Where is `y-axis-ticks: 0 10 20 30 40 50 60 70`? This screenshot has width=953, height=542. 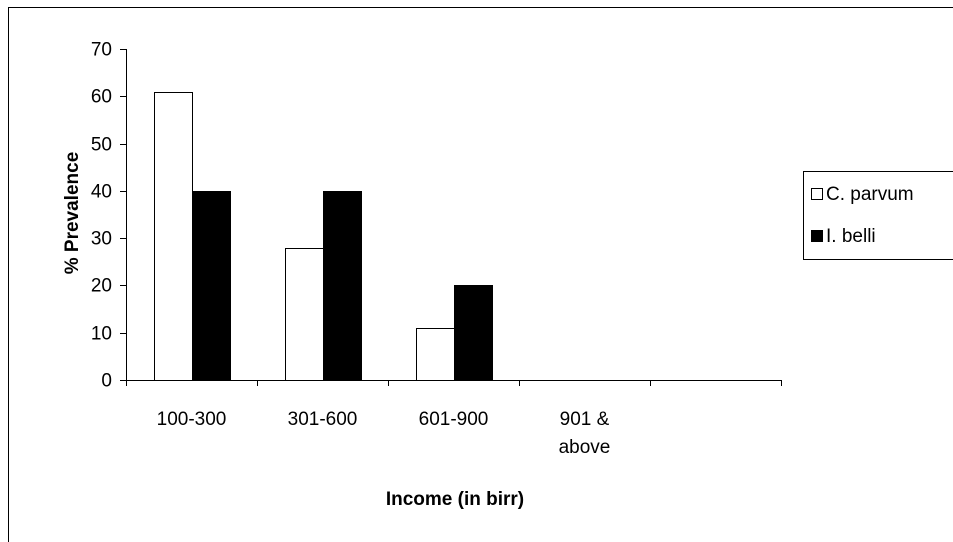
y-axis-ticks: 0 10 20 30 40 50 60 70 is located at coordinates (108, 216).